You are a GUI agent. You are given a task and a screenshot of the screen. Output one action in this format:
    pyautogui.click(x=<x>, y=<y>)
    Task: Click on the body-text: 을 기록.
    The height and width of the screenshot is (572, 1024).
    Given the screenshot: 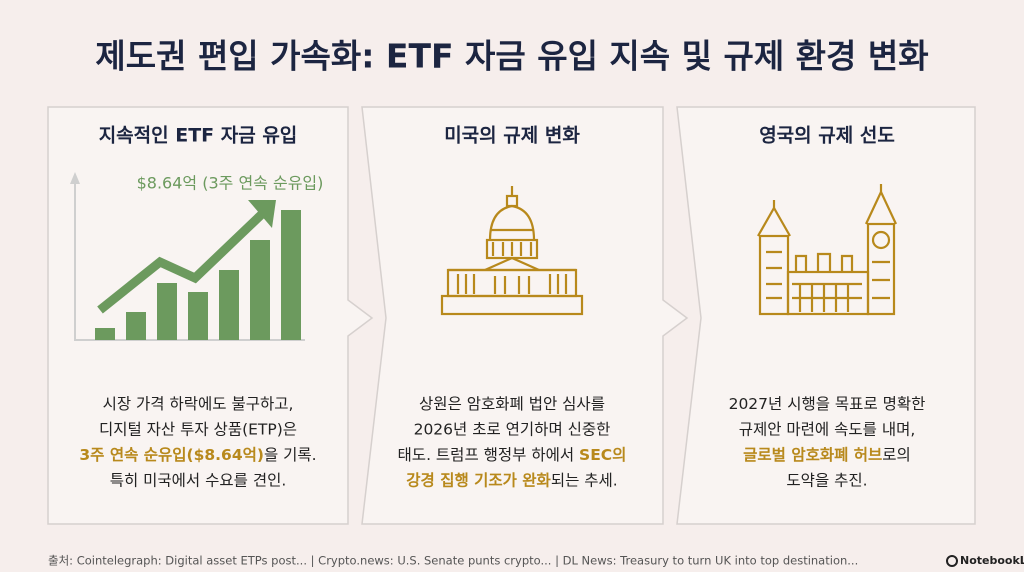 What is the action you would take?
    pyautogui.click(x=290, y=455)
    